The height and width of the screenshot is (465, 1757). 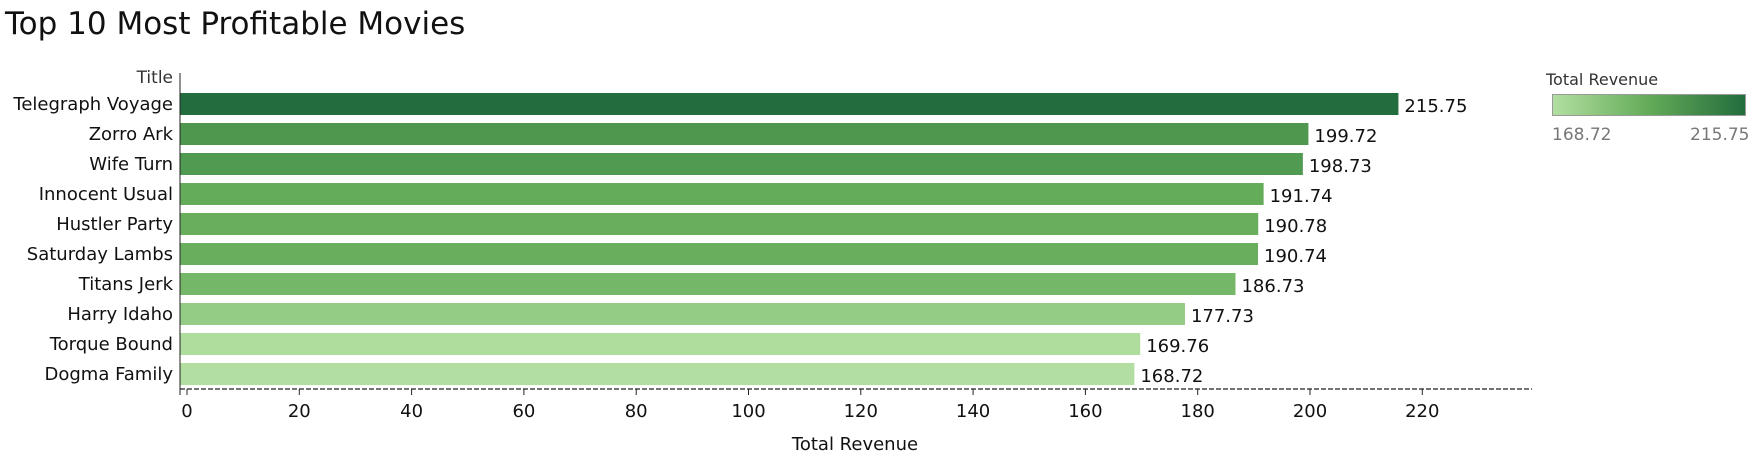 I want to click on data-label: 186.73, so click(x=1272, y=286).